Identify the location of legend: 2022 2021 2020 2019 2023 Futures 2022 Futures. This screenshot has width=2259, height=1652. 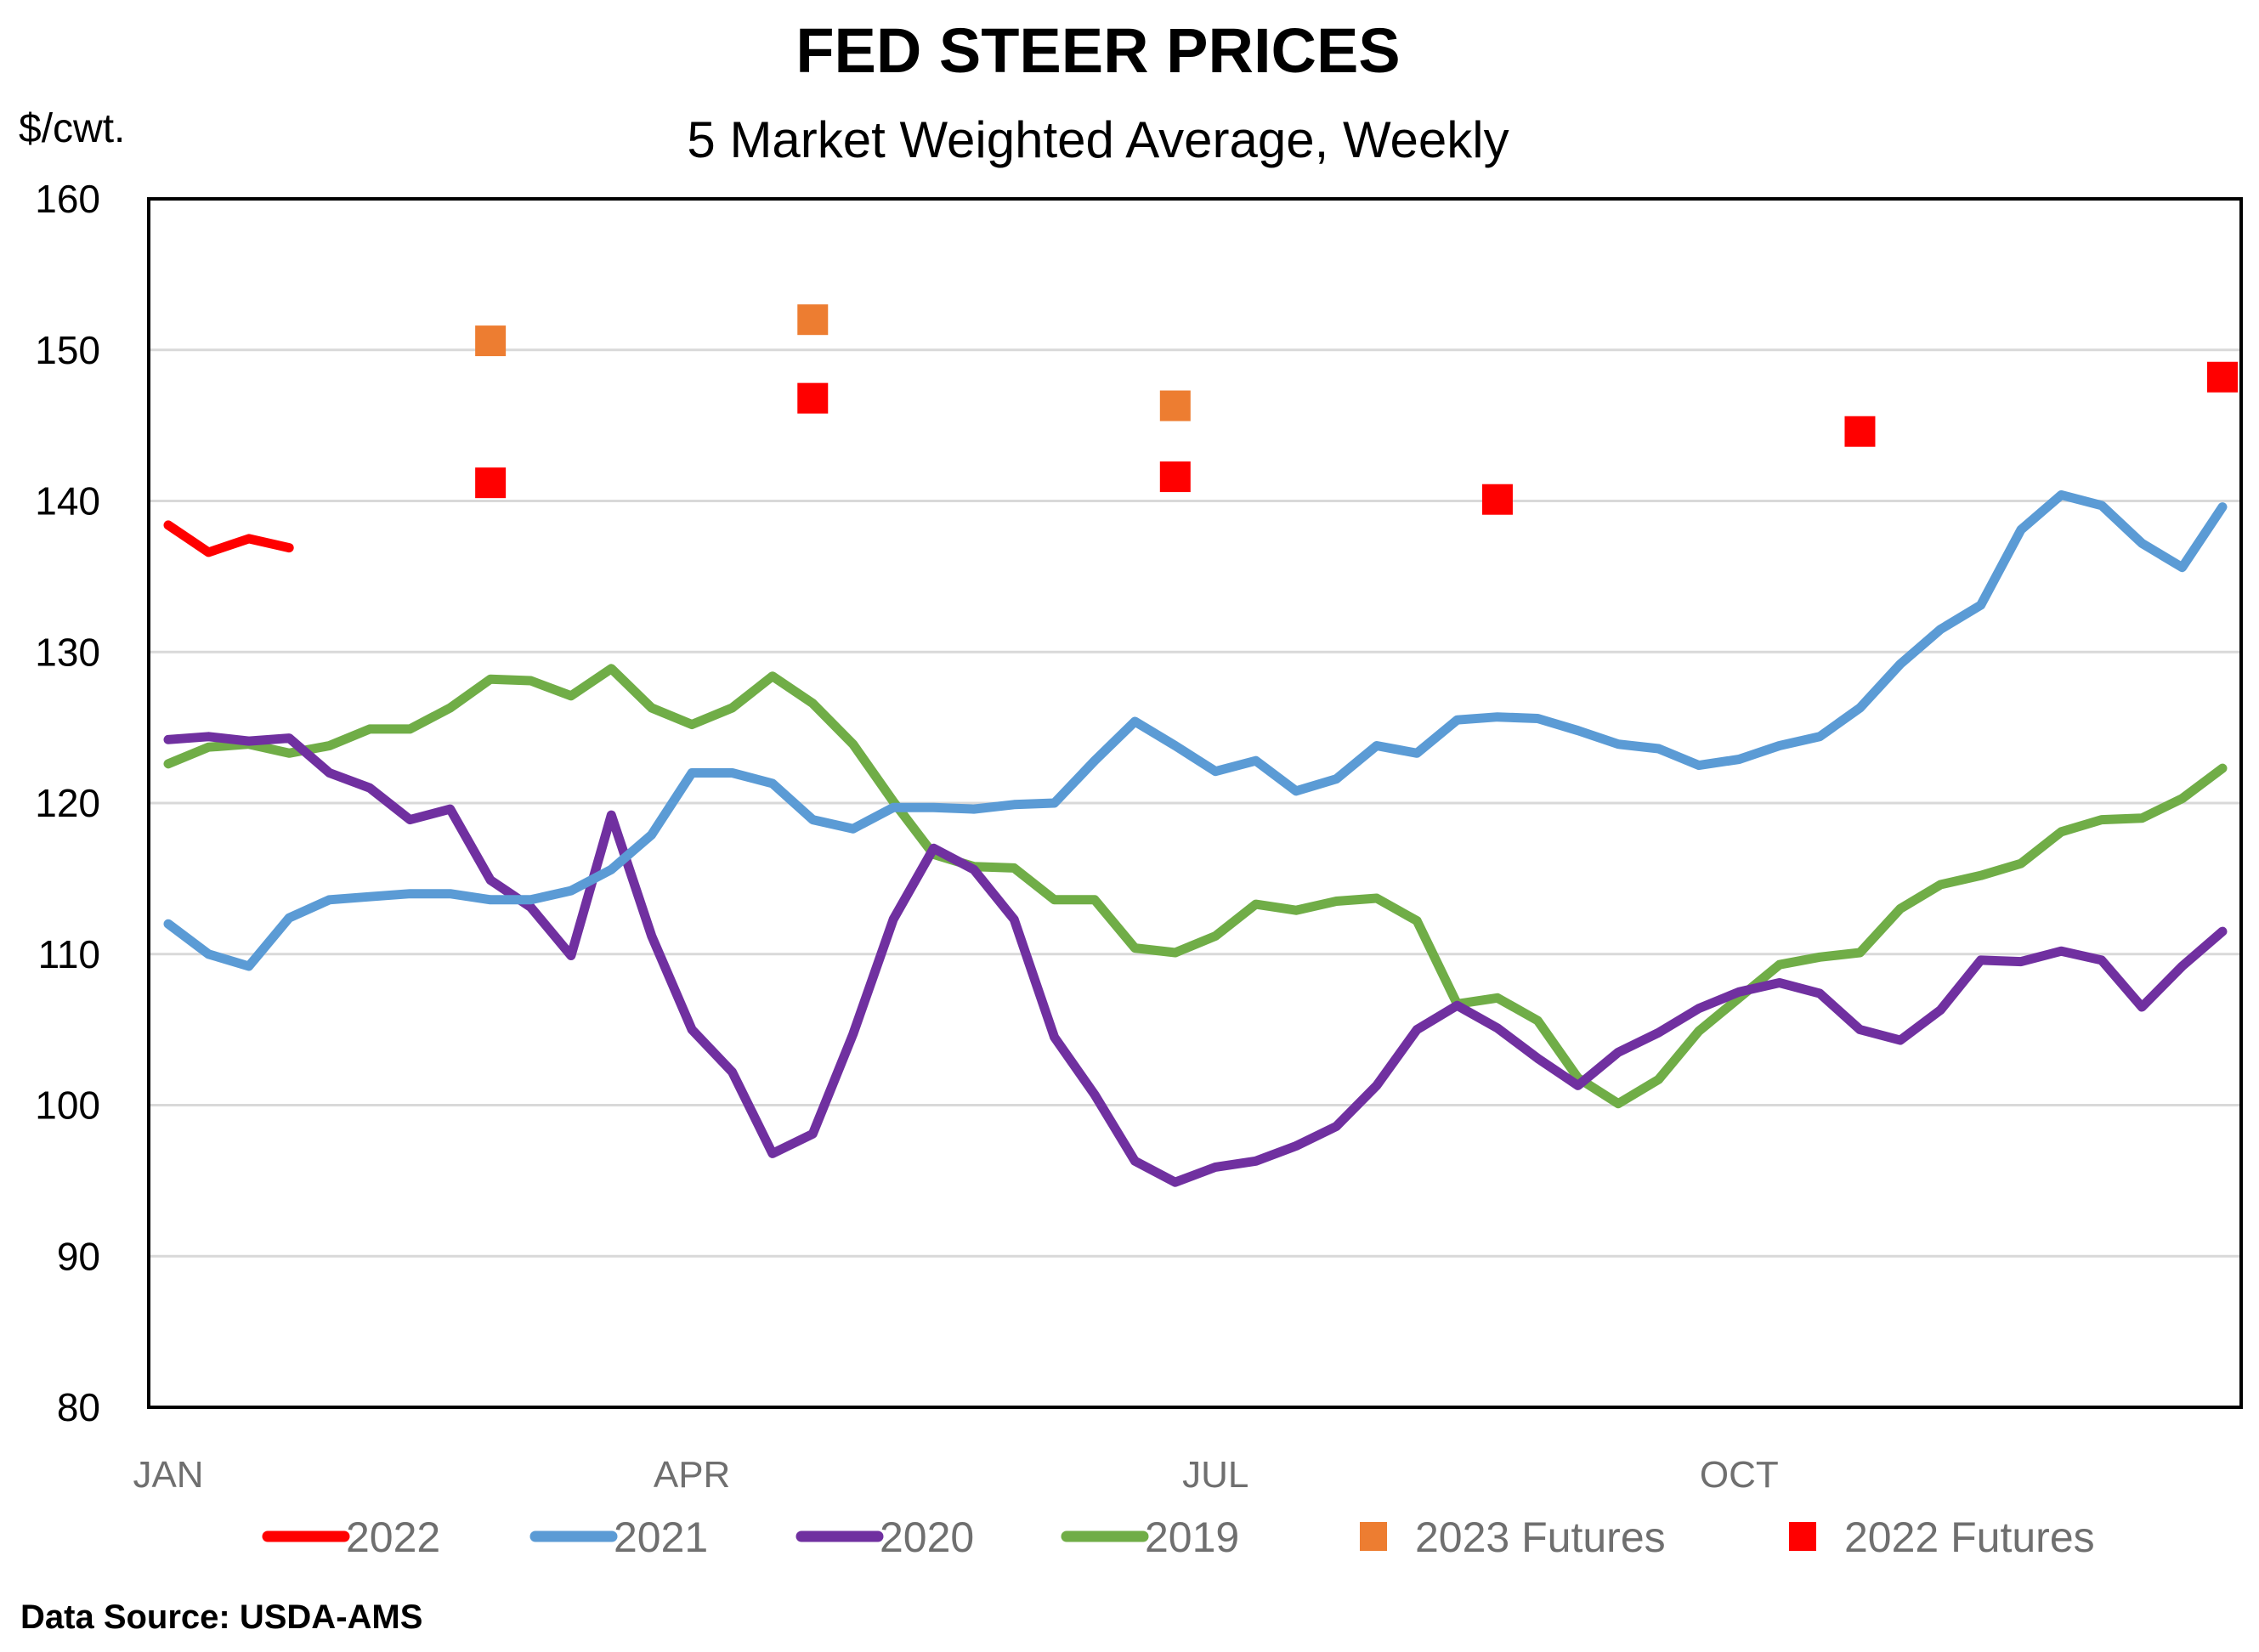
(1179, 1537).